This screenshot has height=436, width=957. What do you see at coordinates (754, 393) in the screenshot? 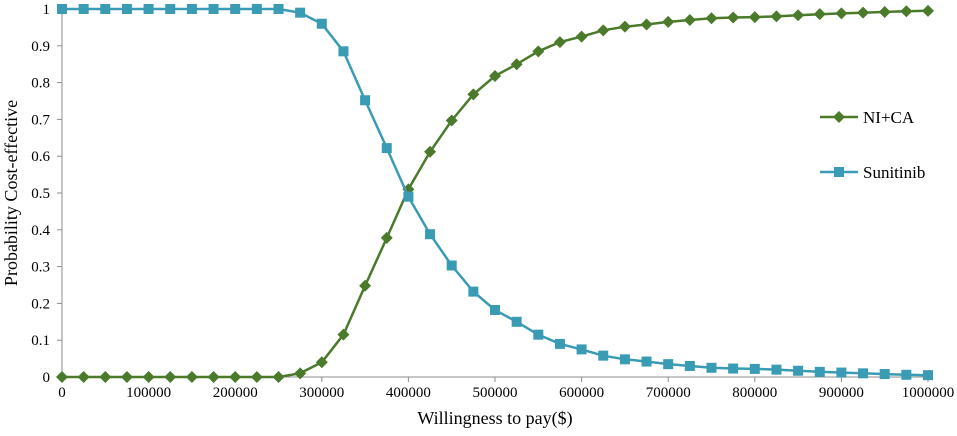
I see `x-tick-label: 800000` at bounding box center [754, 393].